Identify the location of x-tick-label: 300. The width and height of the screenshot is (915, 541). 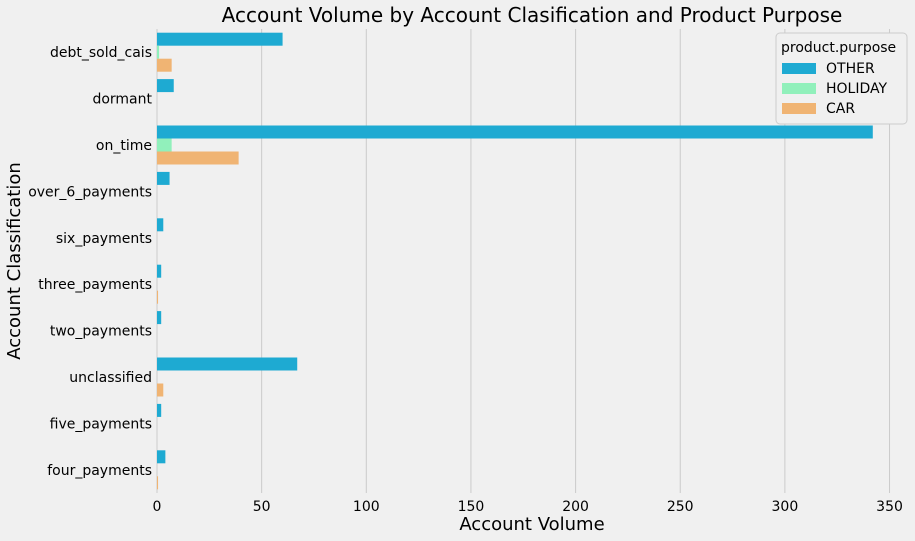
(785, 507).